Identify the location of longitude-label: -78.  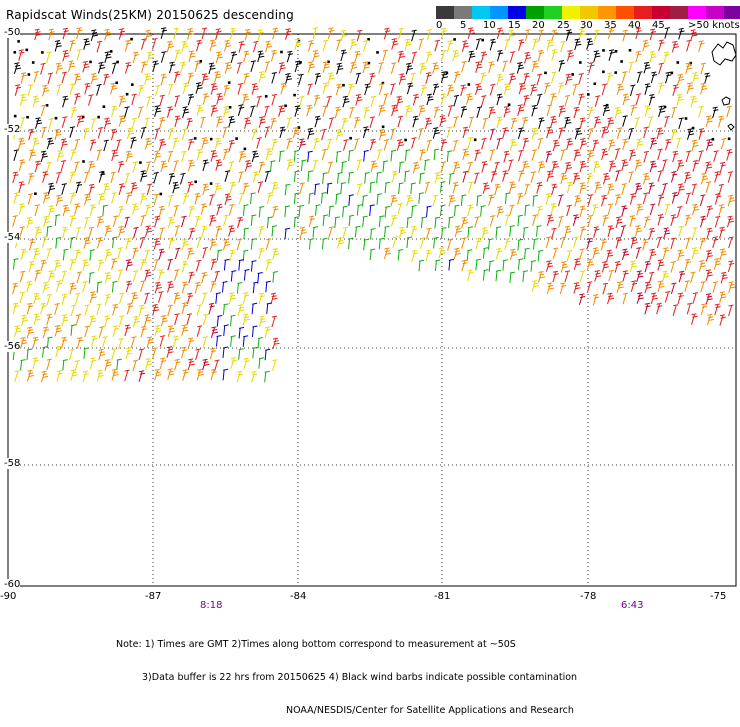
(588, 596).